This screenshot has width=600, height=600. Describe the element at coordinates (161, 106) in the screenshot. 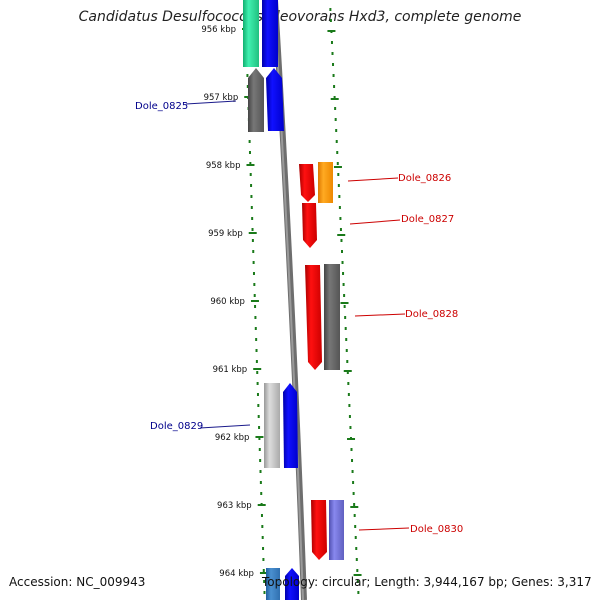

I see `gene-label-dole-0825: Dole_0825` at that location.